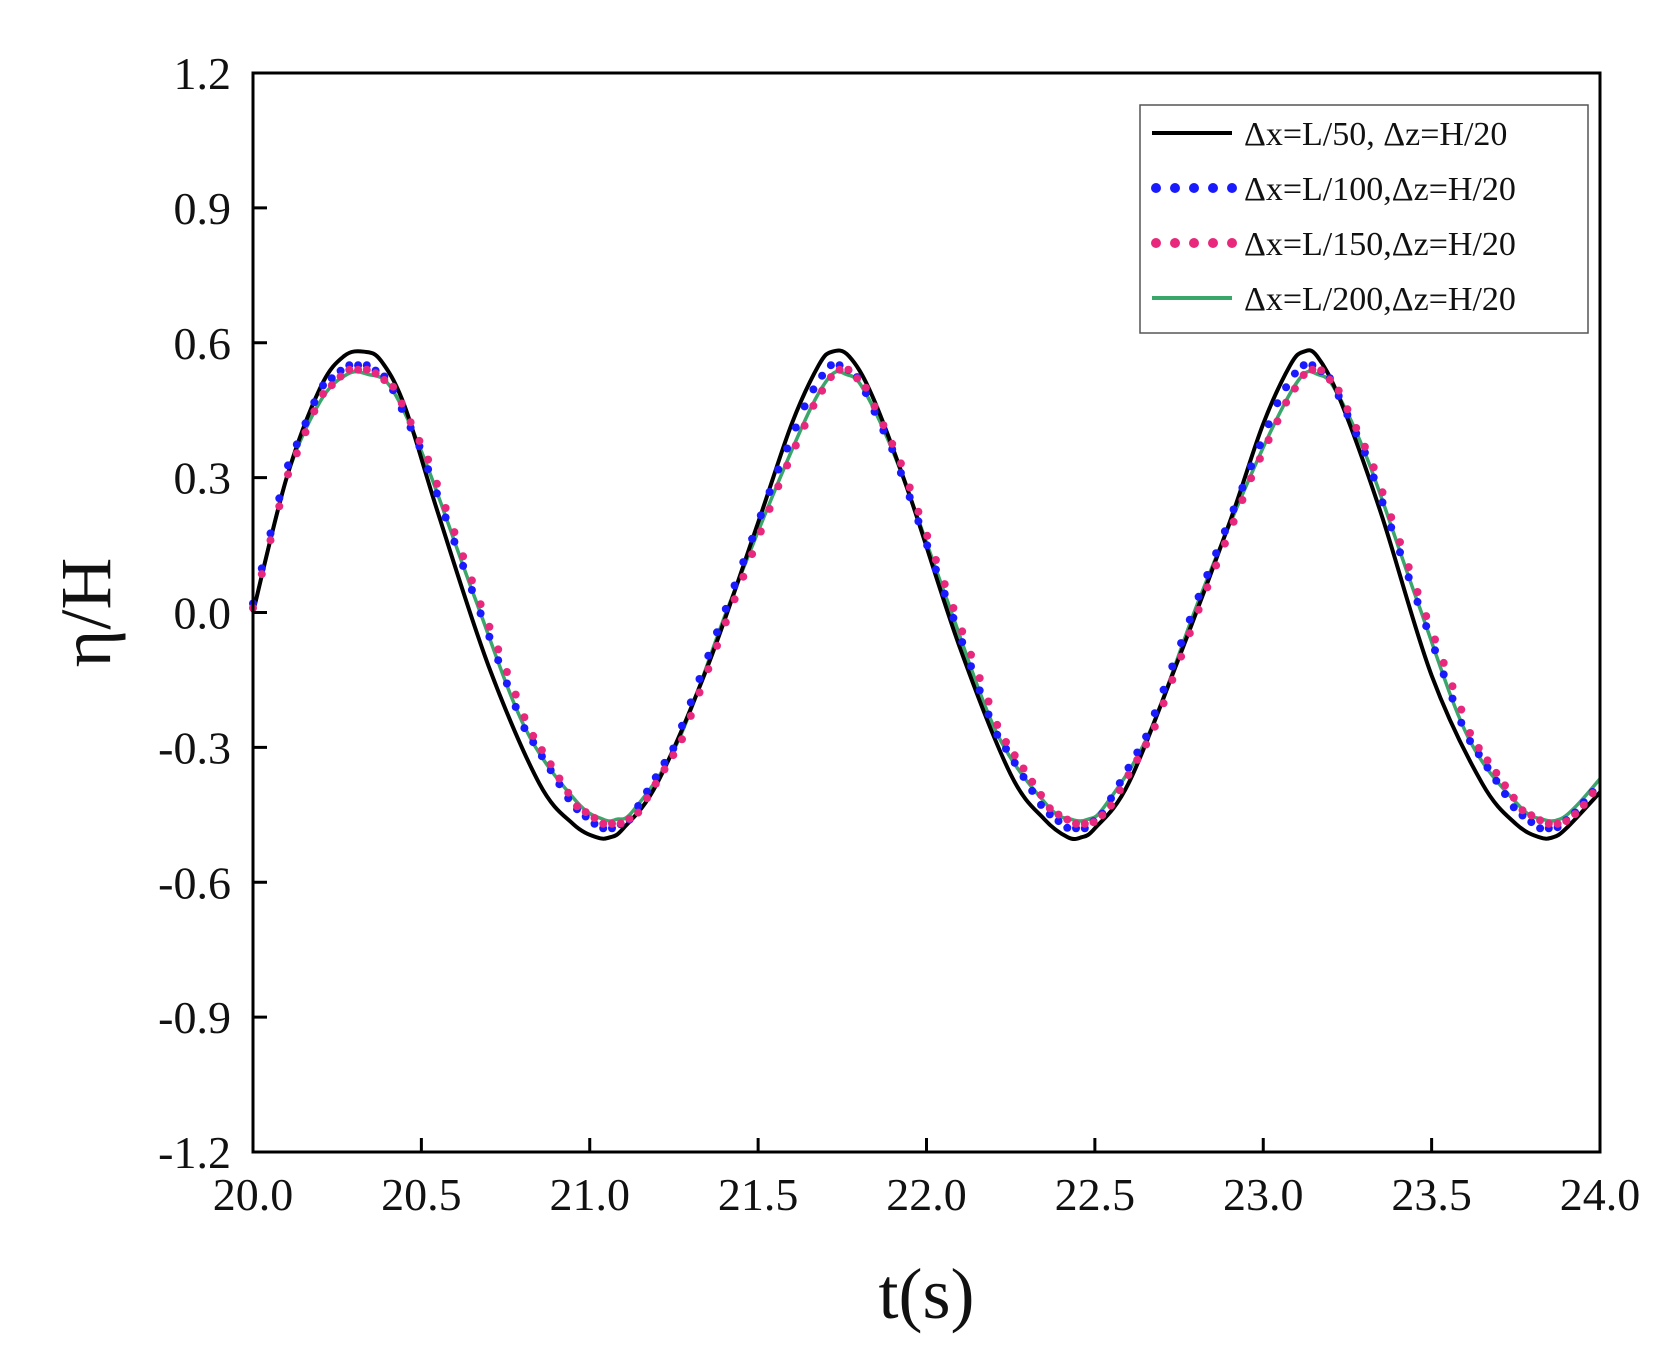 The width and height of the screenshot is (1673, 1353). What do you see at coordinates (927, 1294) in the screenshot?
I see `x-axis-title: t(s)` at bounding box center [927, 1294].